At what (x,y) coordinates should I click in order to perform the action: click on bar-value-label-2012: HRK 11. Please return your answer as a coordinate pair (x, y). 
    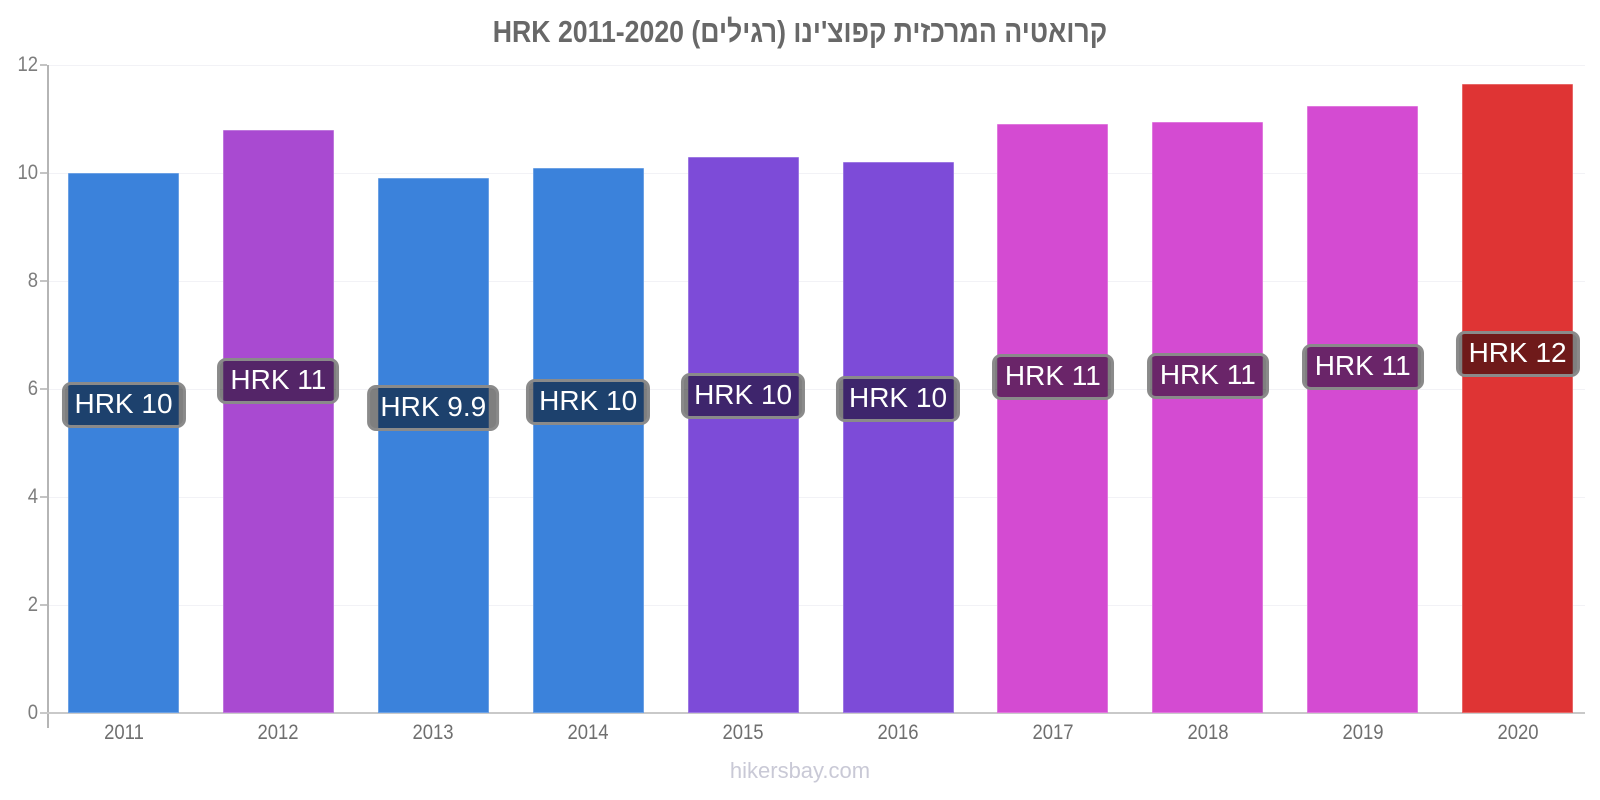
    Looking at the image, I should click on (278, 380).